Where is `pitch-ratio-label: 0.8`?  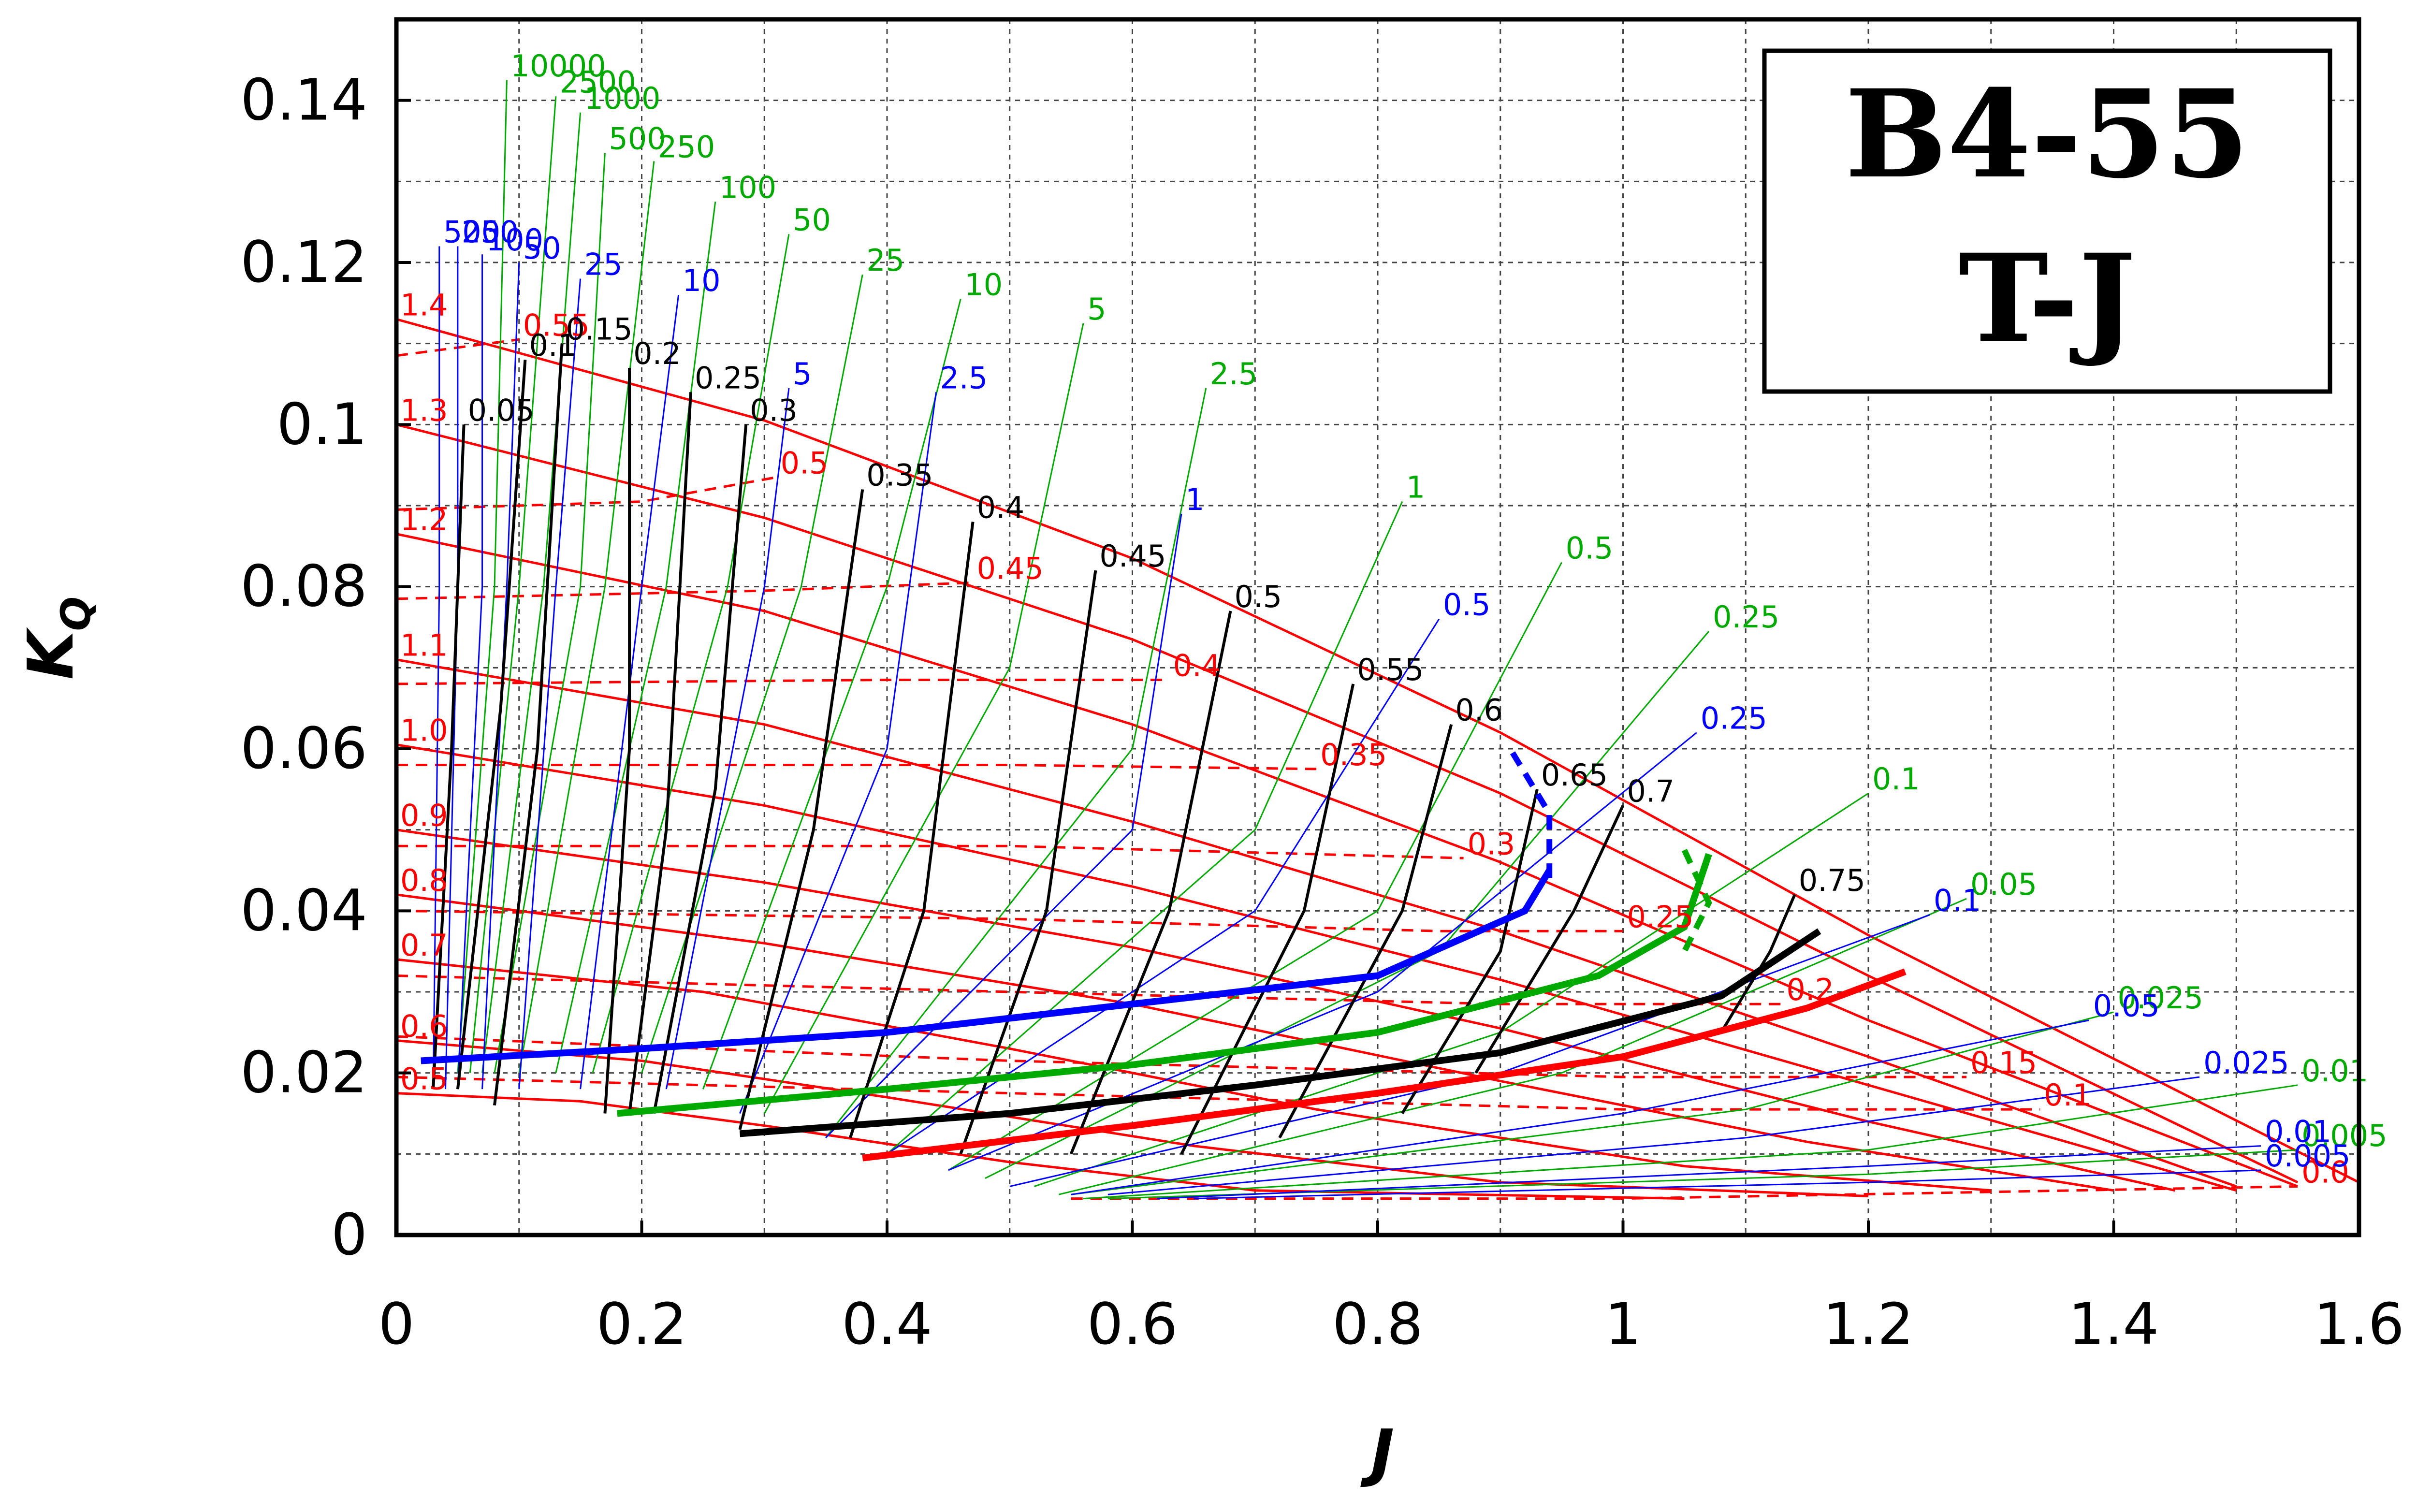 pitch-ratio-label: 0.8 is located at coordinates (424, 880).